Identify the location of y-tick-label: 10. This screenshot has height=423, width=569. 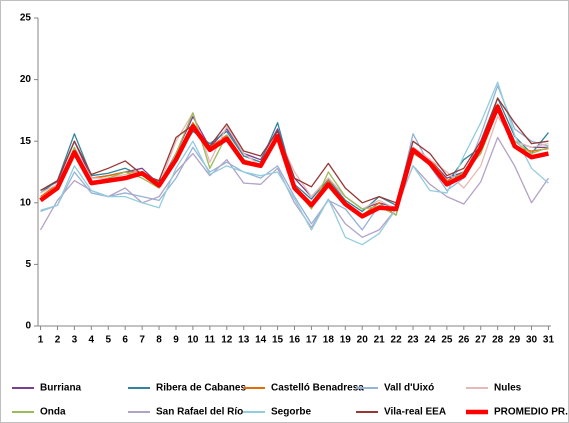
(26, 202).